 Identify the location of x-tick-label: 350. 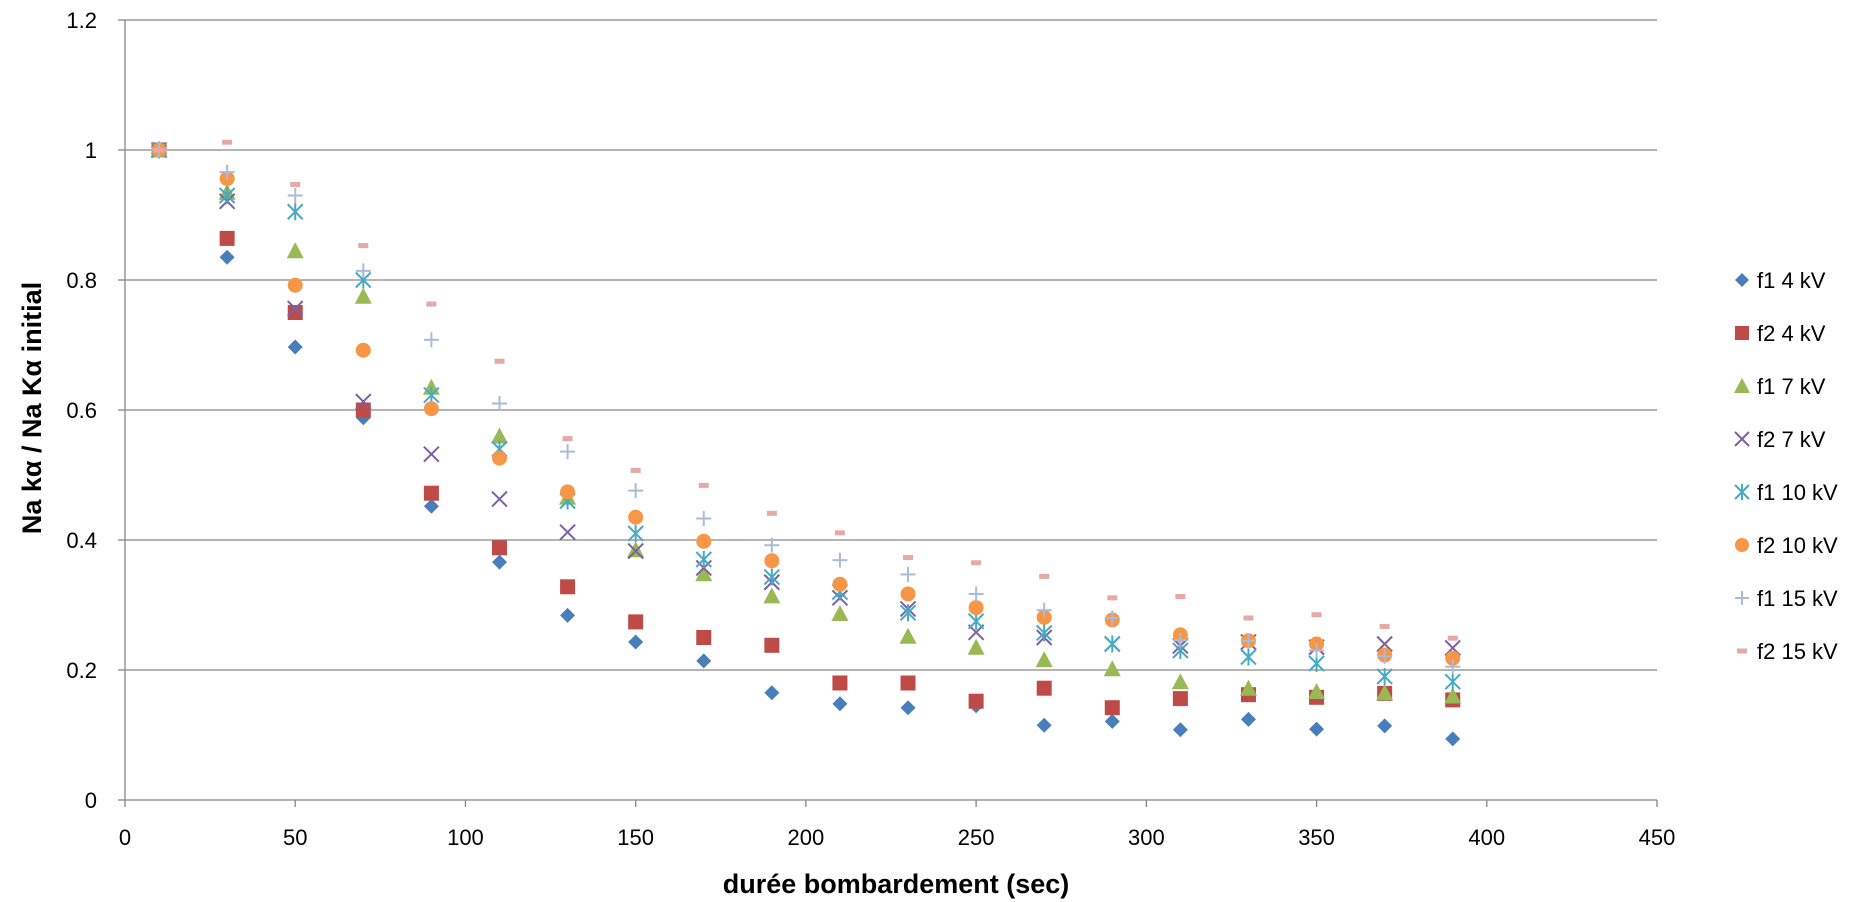
(1316, 837).